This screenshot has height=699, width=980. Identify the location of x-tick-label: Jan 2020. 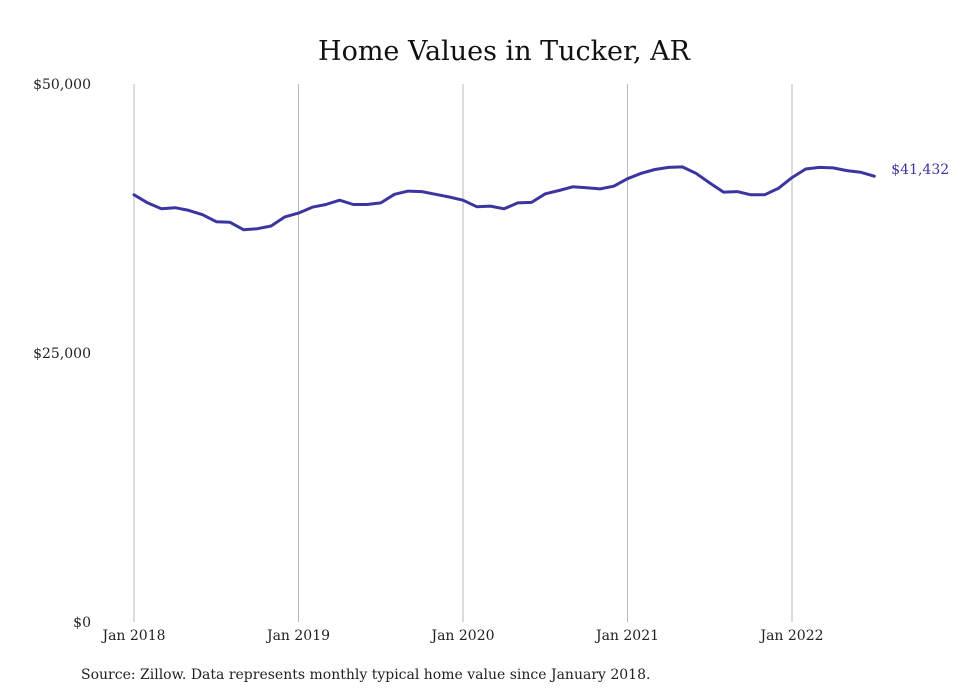
(461, 636).